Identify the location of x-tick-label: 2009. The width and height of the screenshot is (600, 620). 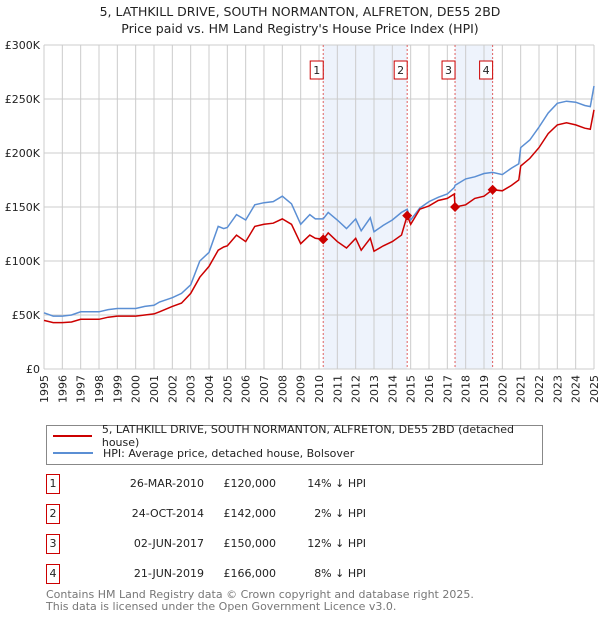
(301, 389).